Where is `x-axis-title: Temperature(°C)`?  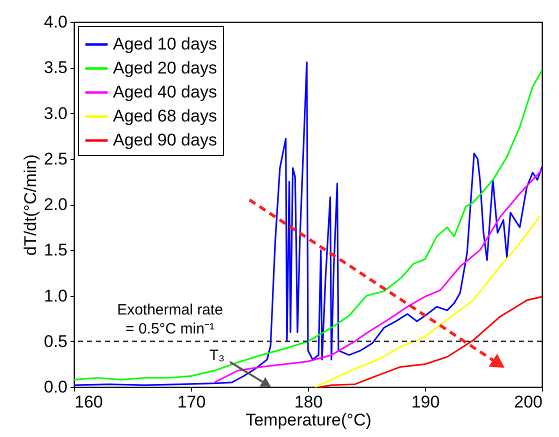 x-axis-title: Temperature(°C) is located at coordinates (309, 420).